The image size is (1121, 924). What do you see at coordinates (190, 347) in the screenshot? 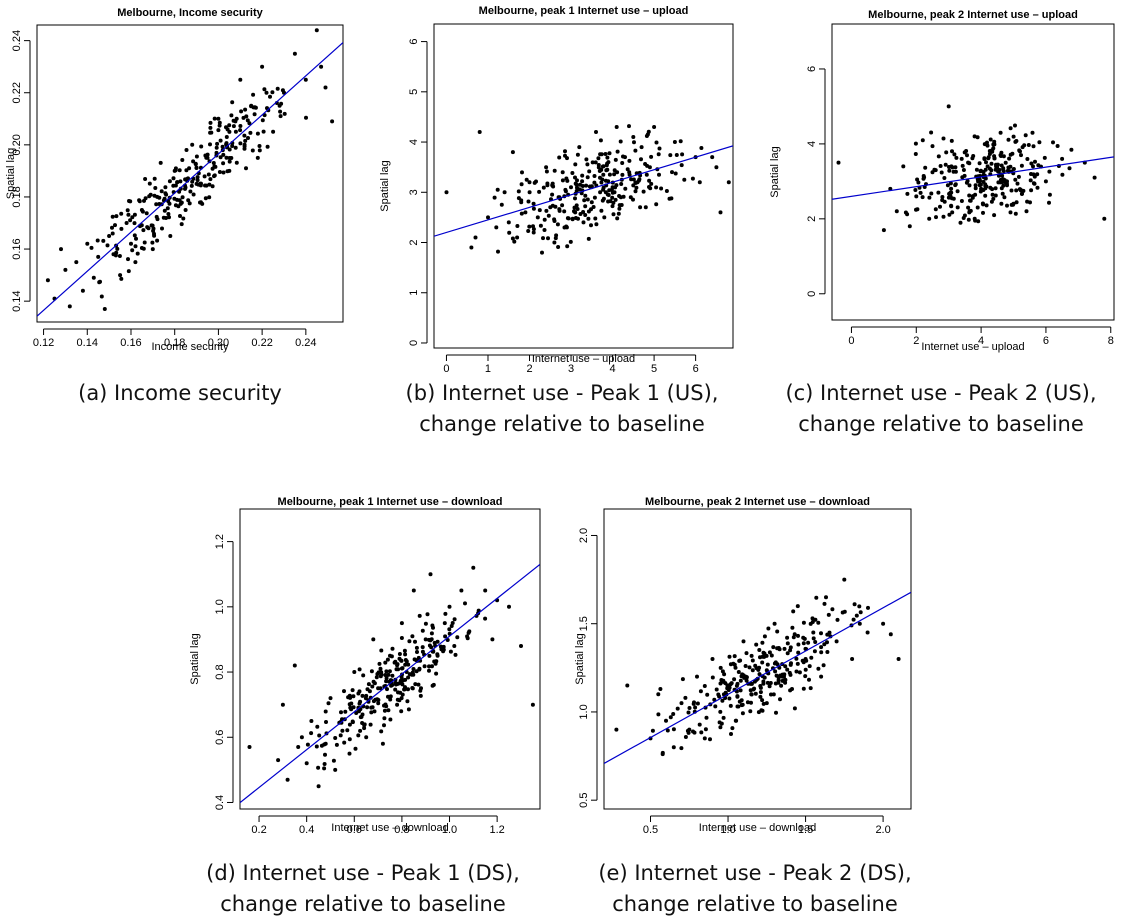
I see `x-axis-title: Income security` at bounding box center [190, 347].